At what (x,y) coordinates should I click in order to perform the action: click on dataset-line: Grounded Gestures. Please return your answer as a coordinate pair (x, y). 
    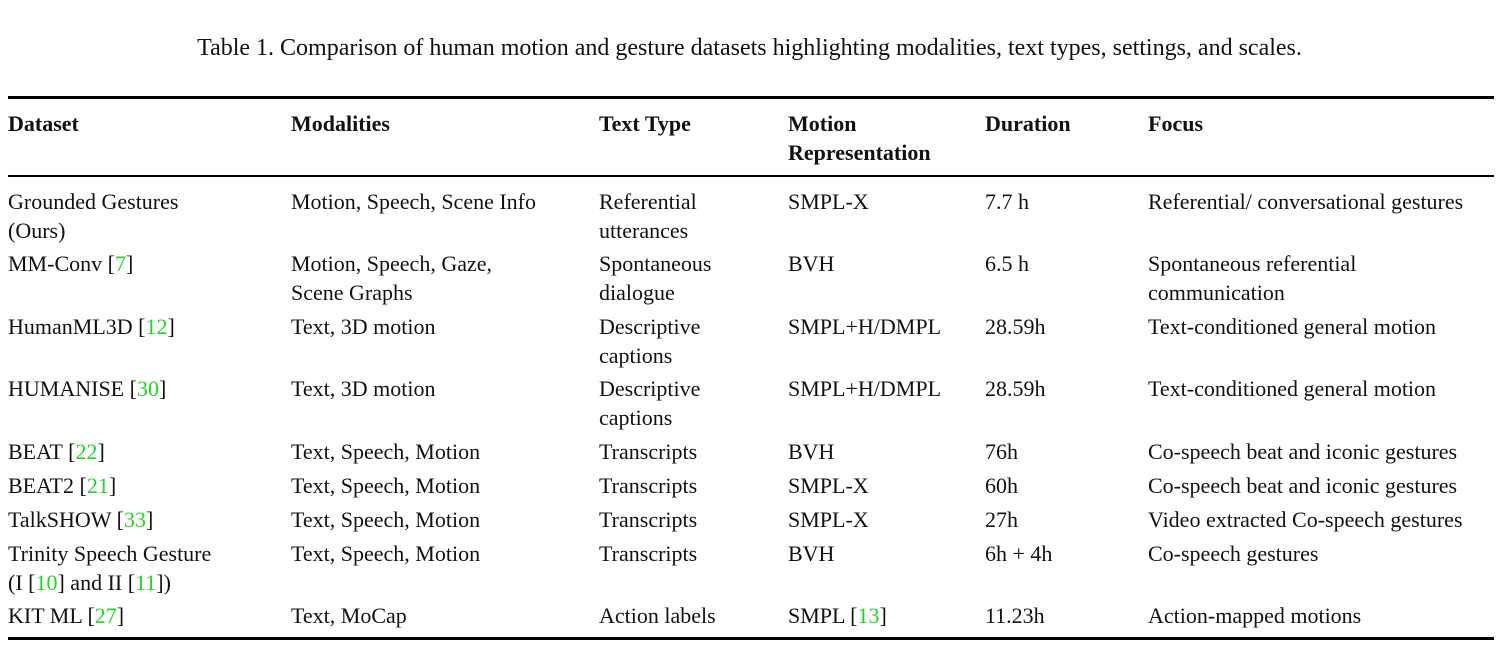
    Looking at the image, I should click on (93, 201).